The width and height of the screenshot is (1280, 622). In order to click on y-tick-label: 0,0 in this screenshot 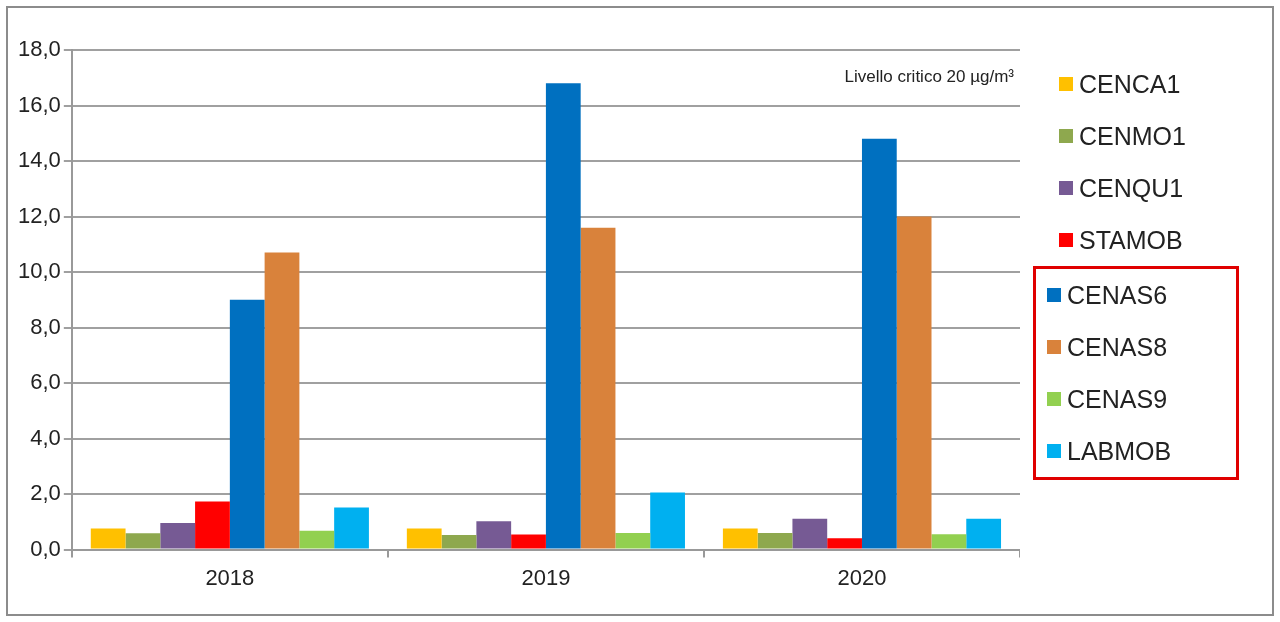, I will do `click(45, 548)`.